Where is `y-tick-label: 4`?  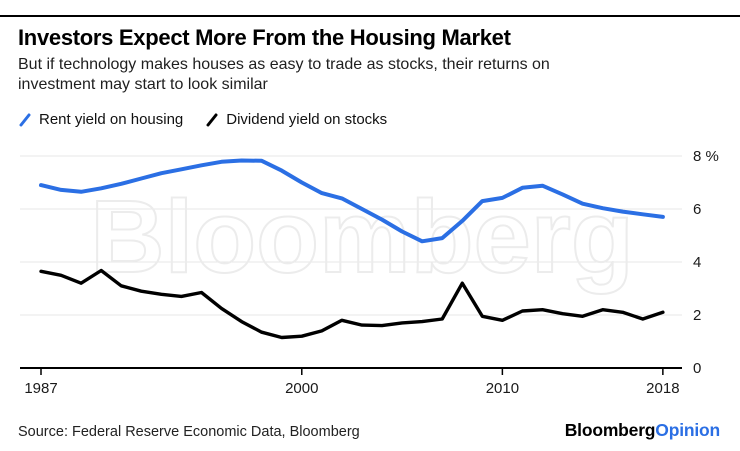
y-tick-label: 4 is located at coordinates (697, 262).